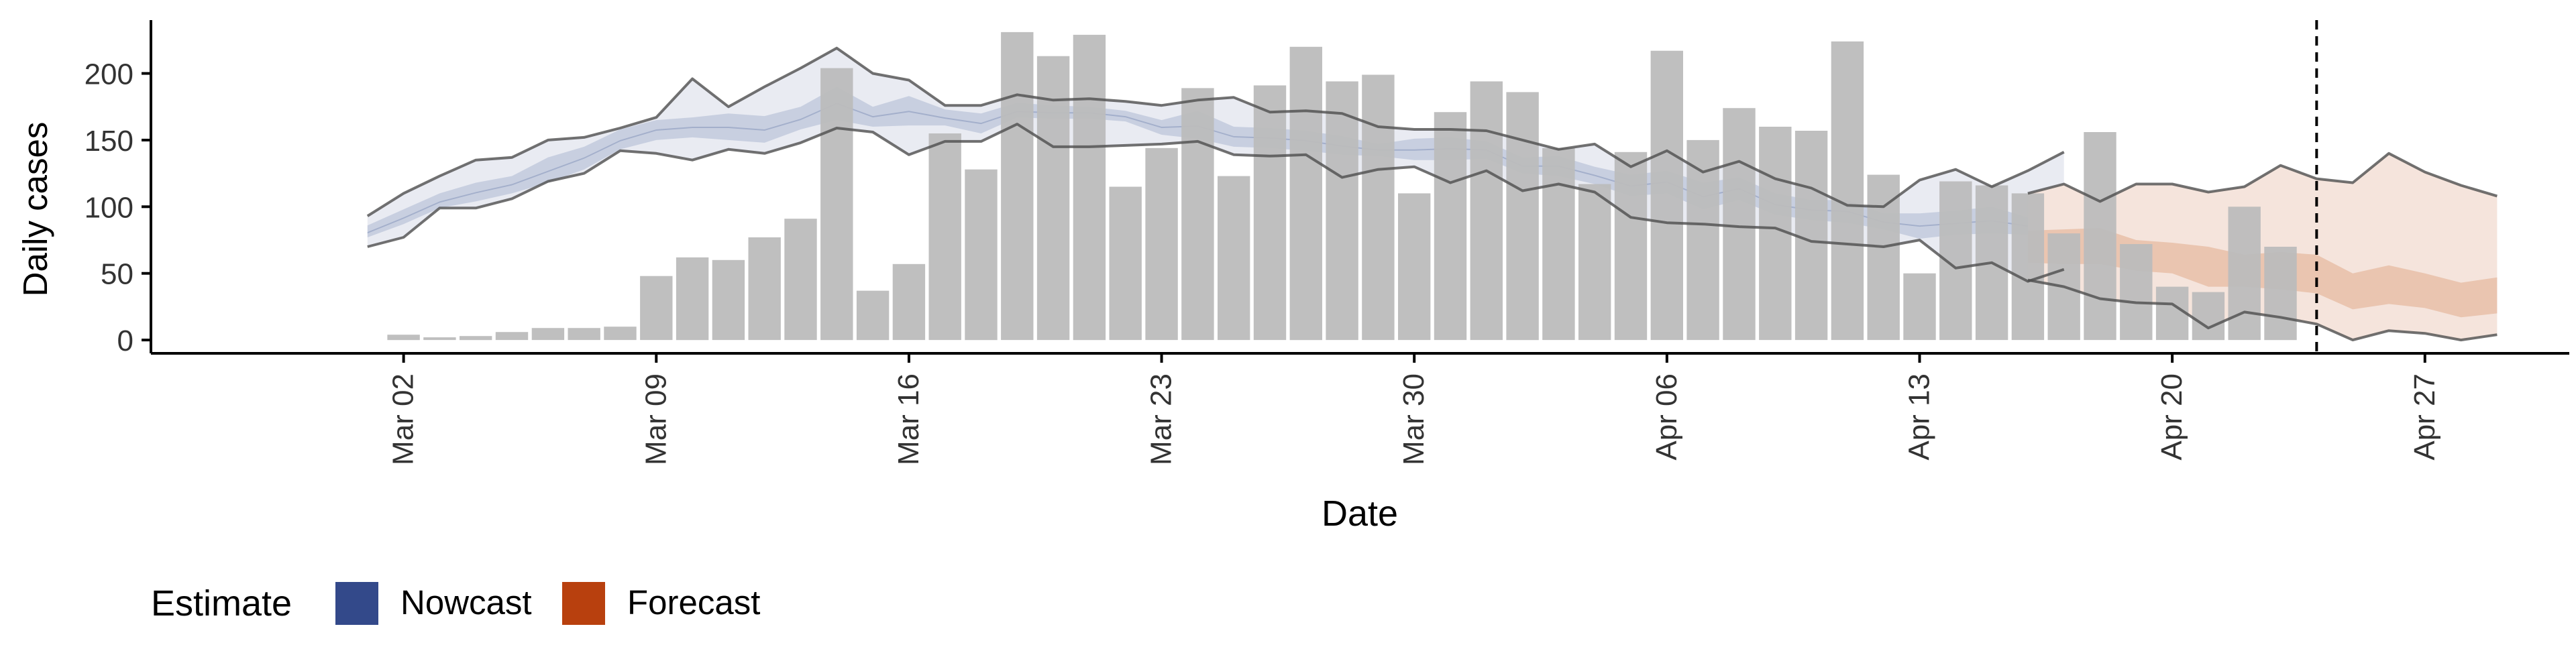  What do you see at coordinates (109, 207) in the screenshot?
I see `y-tick-label: 100` at bounding box center [109, 207].